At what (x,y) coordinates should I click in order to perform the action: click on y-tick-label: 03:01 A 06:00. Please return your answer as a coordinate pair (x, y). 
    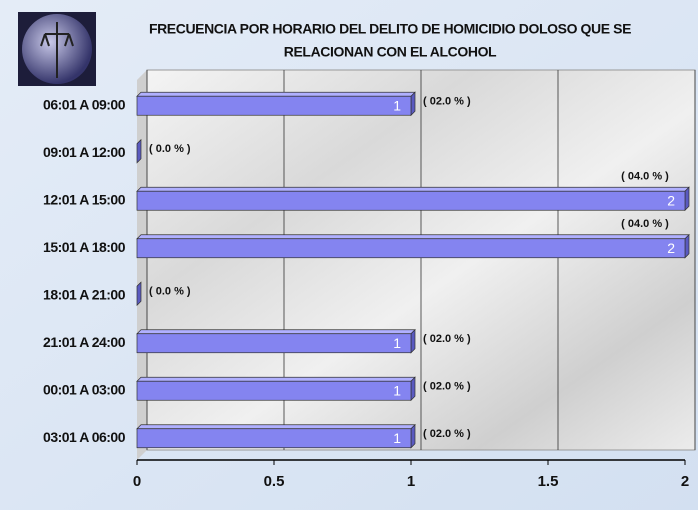
    Looking at the image, I should click on (84, 437).